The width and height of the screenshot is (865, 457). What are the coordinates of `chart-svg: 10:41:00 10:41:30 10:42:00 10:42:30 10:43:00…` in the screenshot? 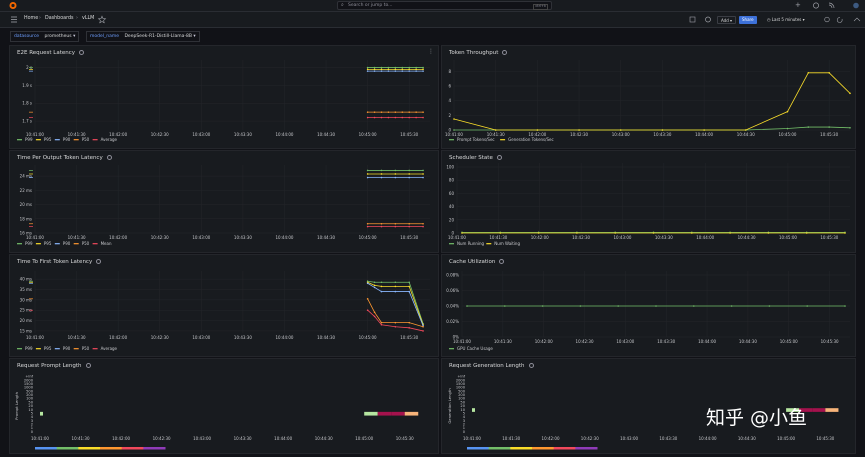 It's located at (223, 205).